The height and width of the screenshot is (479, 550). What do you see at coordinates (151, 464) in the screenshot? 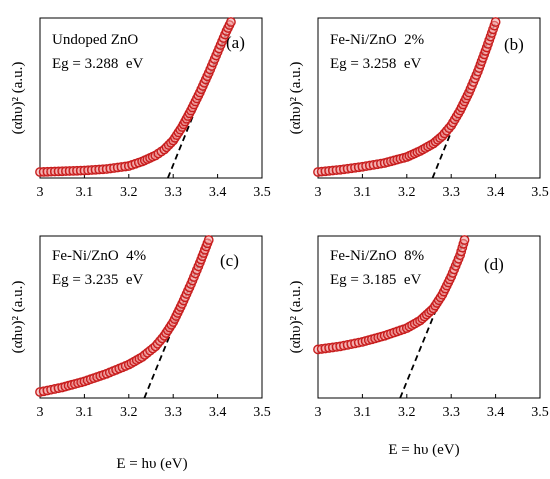
I see `x-axis-title-left: E = hυ (eV)` at bounding box center [151, 464].